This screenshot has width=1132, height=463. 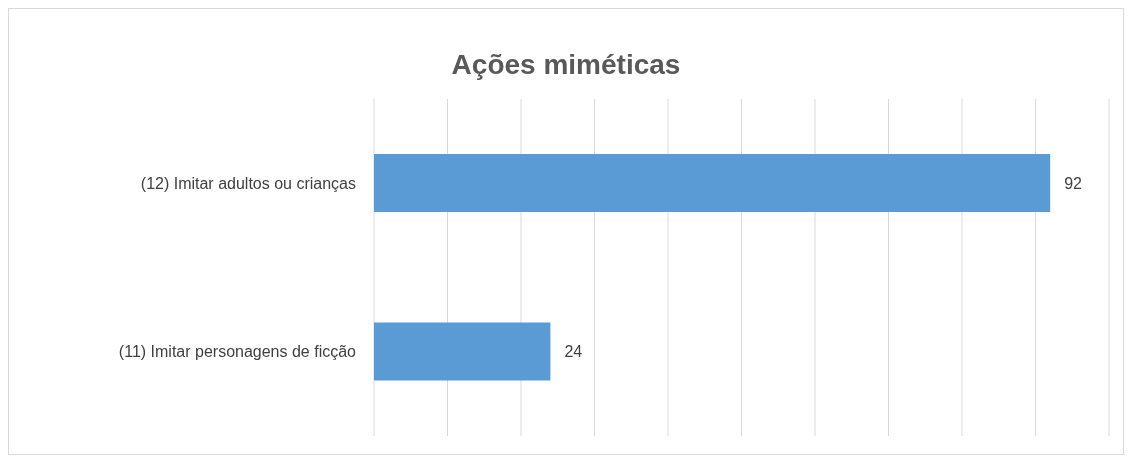 What do you see at coordinates (237, 352) in the screenshot?
I see `y-tick-label: (11) Imitar personagens de ficção` at bounding box center [237, 352].